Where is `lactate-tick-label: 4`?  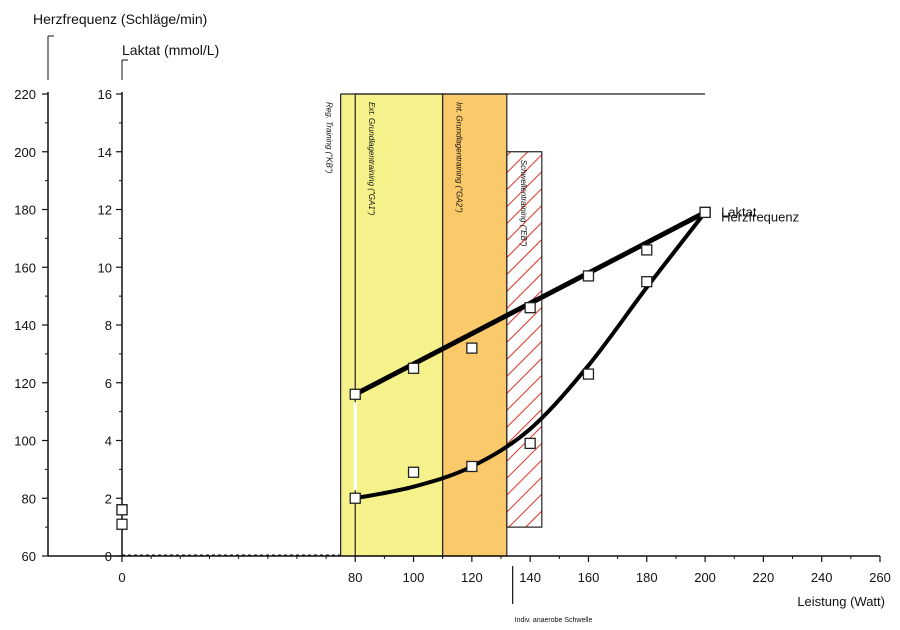
lactate-tick-label: 4 is located at coordinates (108, 441).